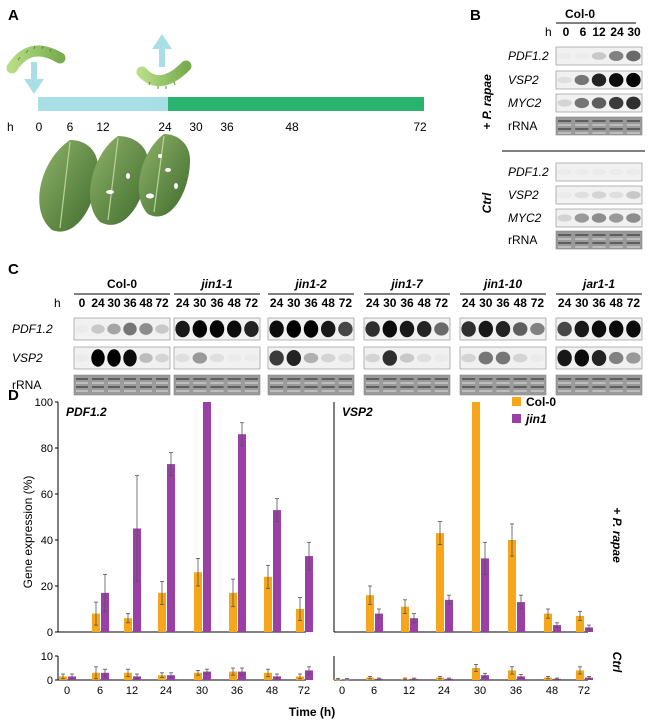 Image resolution: width=650 pixels, height=721 pixels. I want to click on x-tick-label: 6, so click(100, 691).